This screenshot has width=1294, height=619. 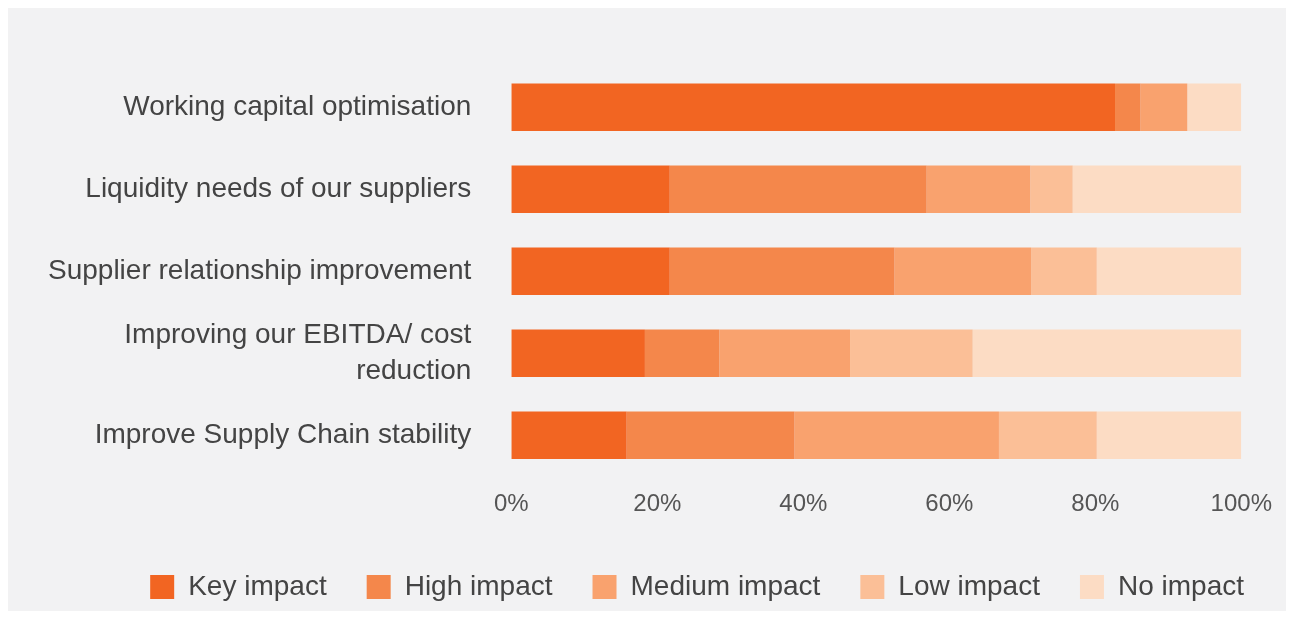 What do you see at coordinates (1095, 503) in the screenshot?
I see `x-tick-label: 80%` at bounding box center [1095, 503].